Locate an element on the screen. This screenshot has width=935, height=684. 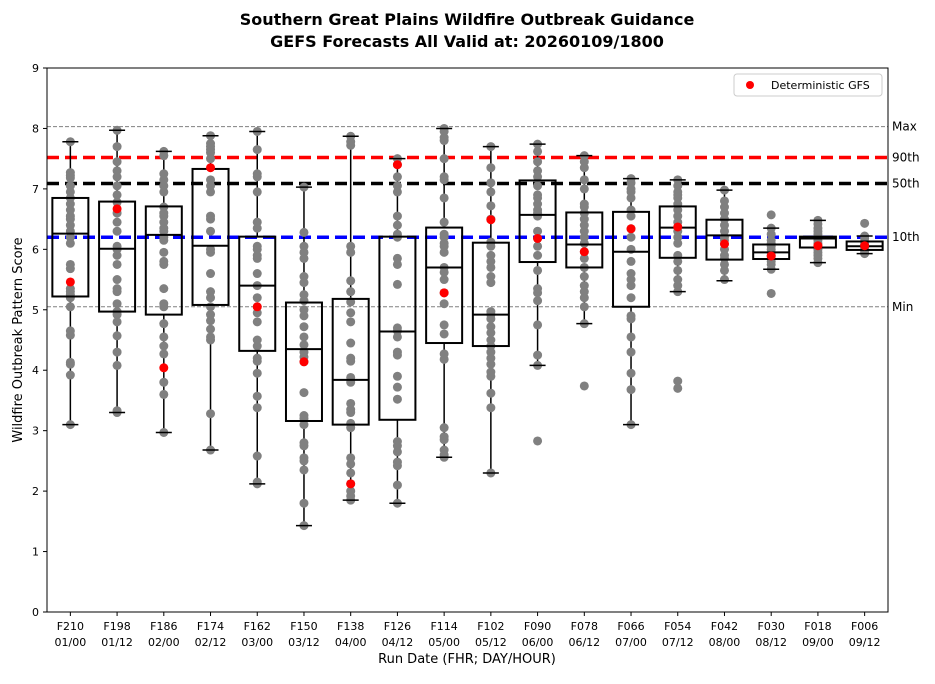
legend-deterministic-label: Deterministic GFS is located at coordinates (820, 85).